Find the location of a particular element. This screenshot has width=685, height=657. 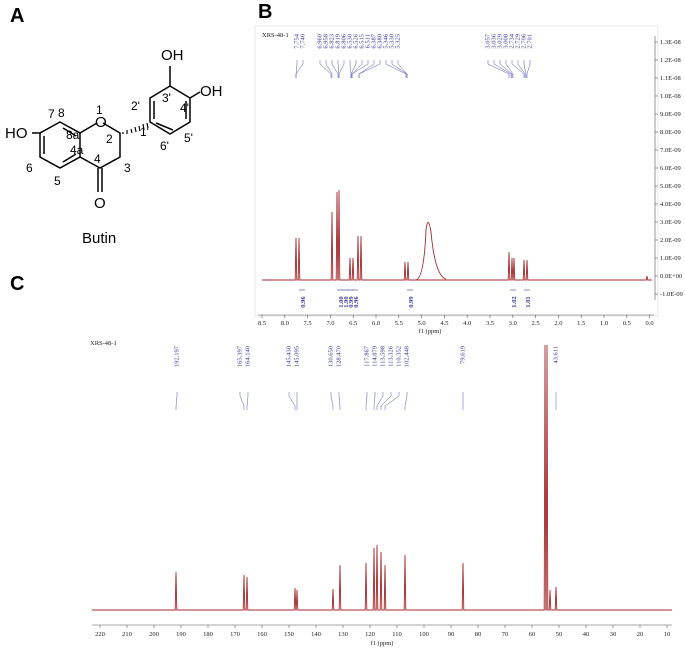

y-tick-label: 1.1E-08 is located at coordinates (670, 78).